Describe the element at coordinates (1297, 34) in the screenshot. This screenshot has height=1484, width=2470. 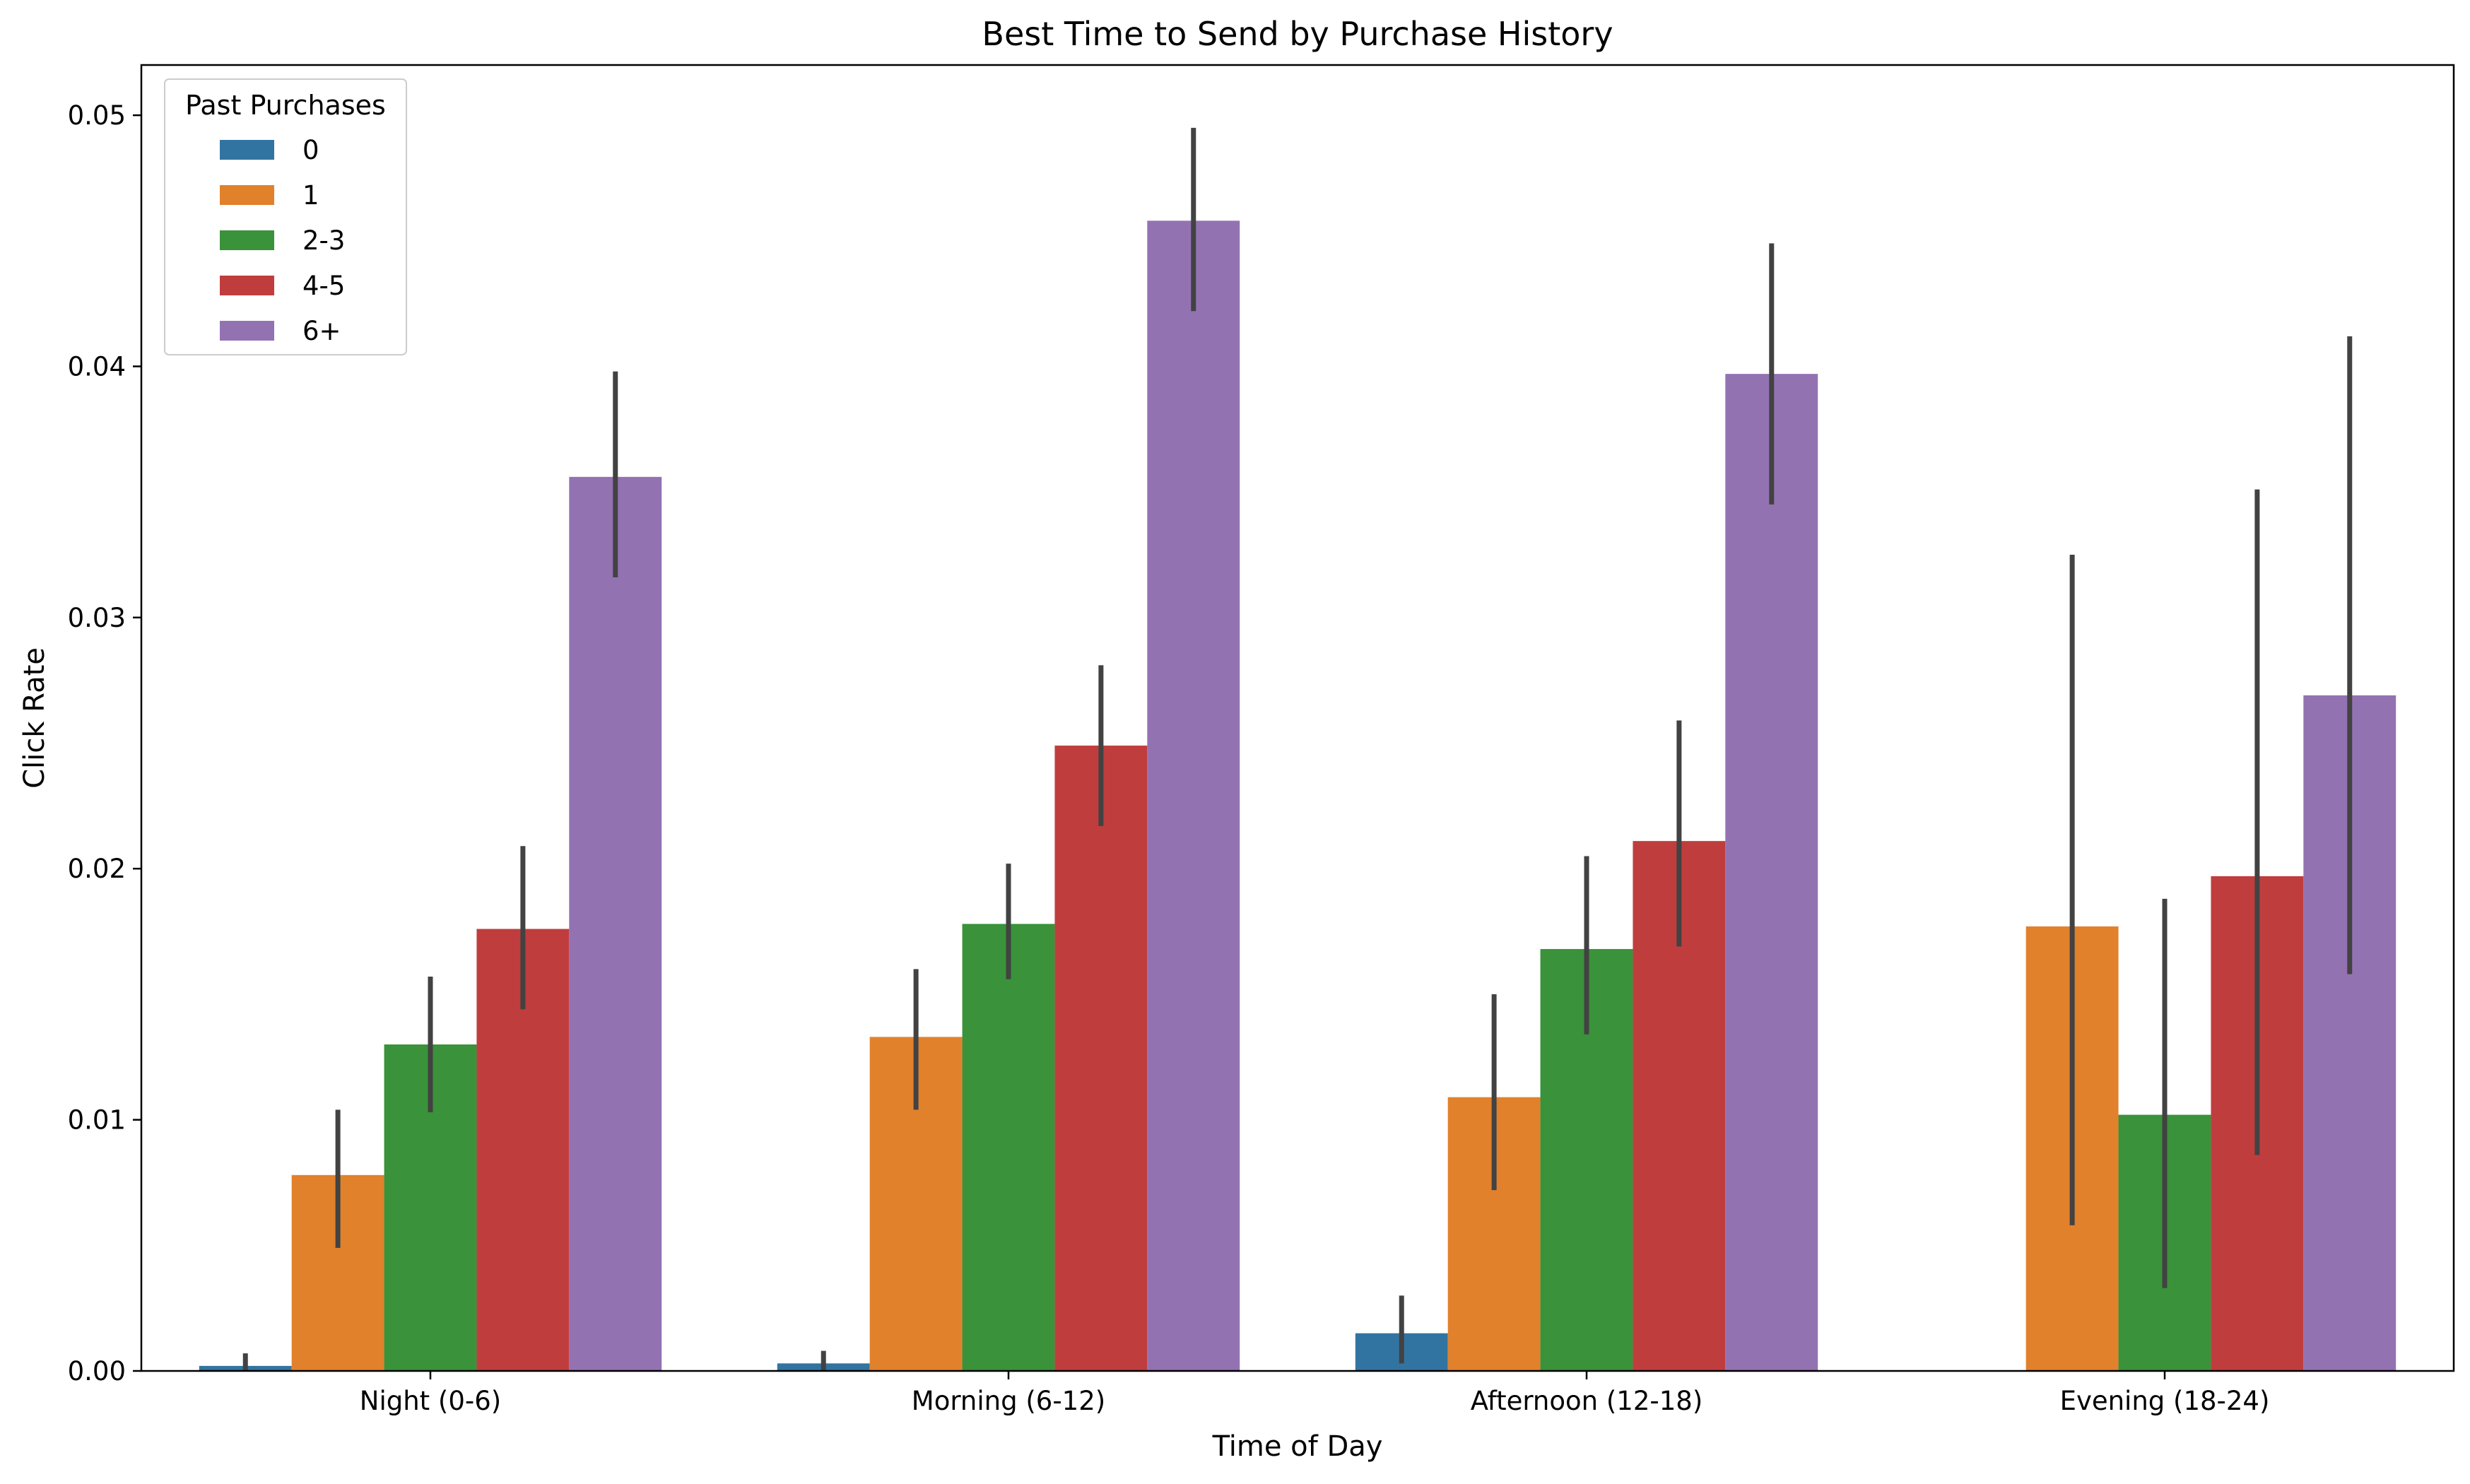
I see `chart-title: Best Time to Send by Purchase History` at that location.